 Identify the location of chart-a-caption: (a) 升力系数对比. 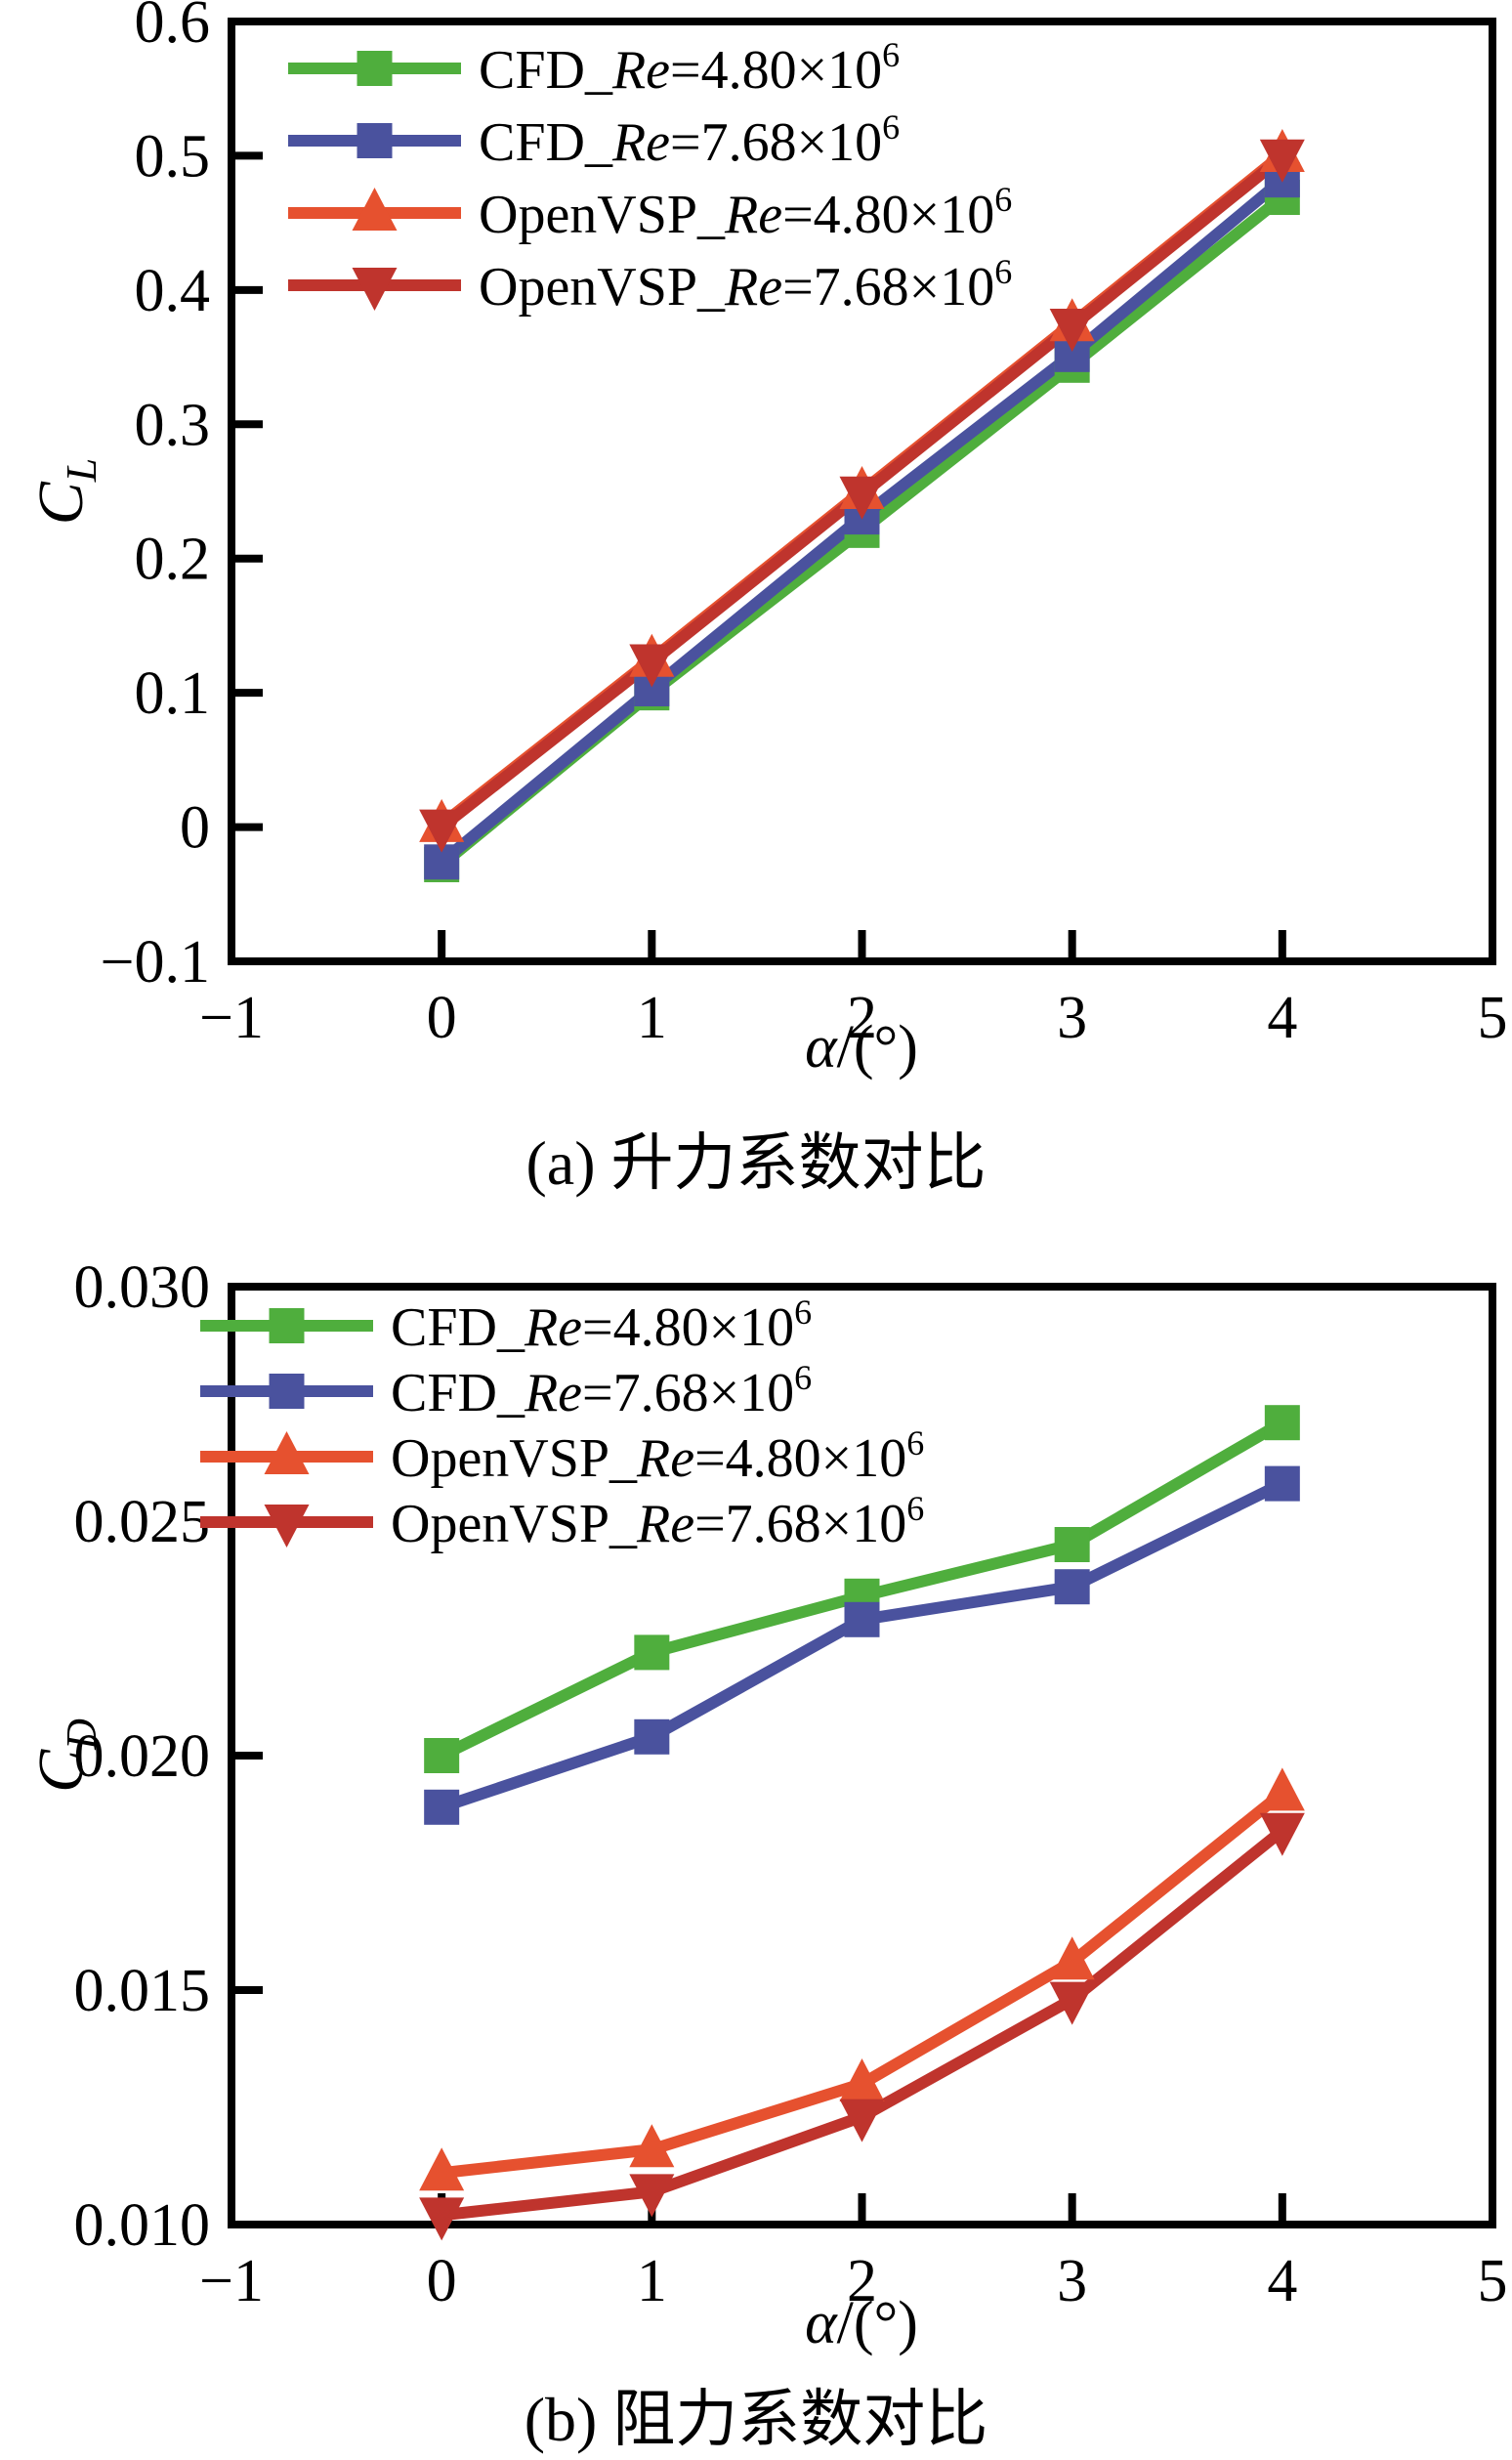
(755, 1163).